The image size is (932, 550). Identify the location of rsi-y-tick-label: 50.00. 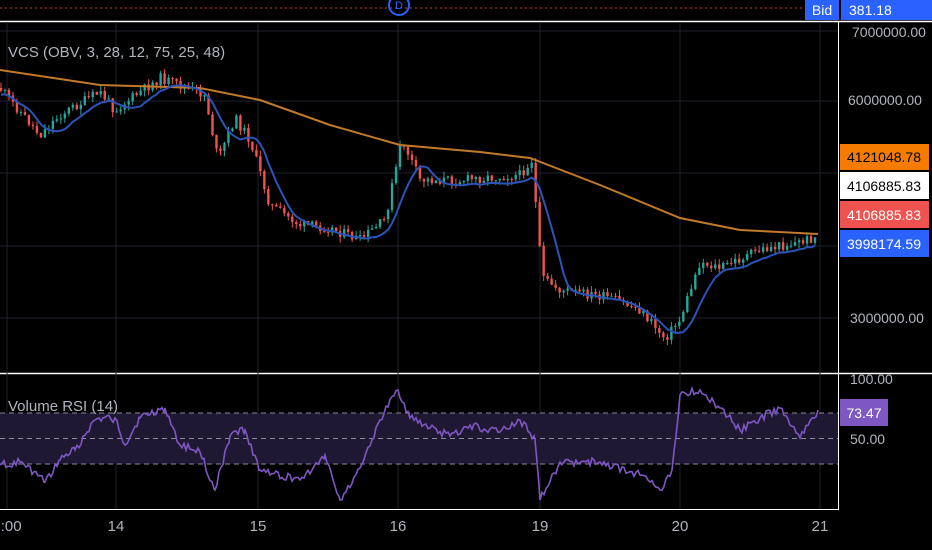
(867, 439).